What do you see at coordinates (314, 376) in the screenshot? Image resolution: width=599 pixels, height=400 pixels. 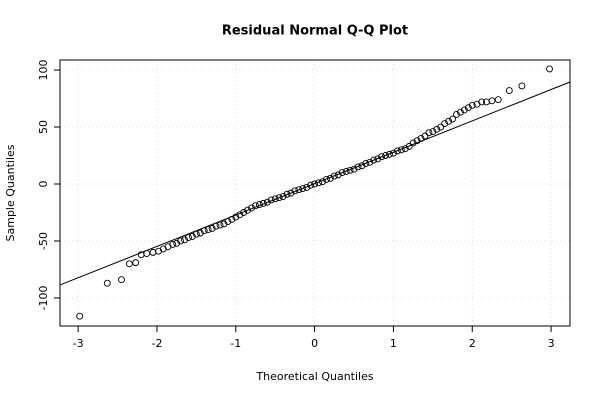 I see `x-axis-label: Theoretical Quantiles` at bounding box center [314, 376].